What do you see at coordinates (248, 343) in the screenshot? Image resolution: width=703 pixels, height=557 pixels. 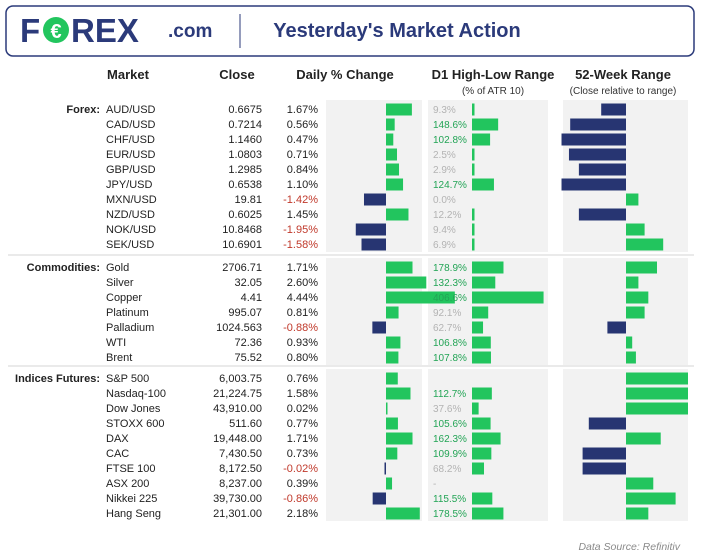 I see `close-value: 72.36` at bounding box center [248, 343].